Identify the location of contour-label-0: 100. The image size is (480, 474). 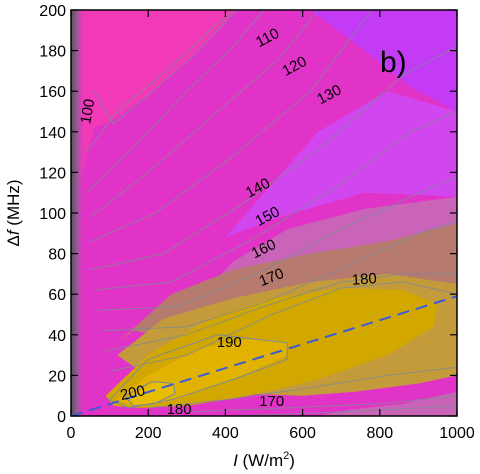
(87, 112).